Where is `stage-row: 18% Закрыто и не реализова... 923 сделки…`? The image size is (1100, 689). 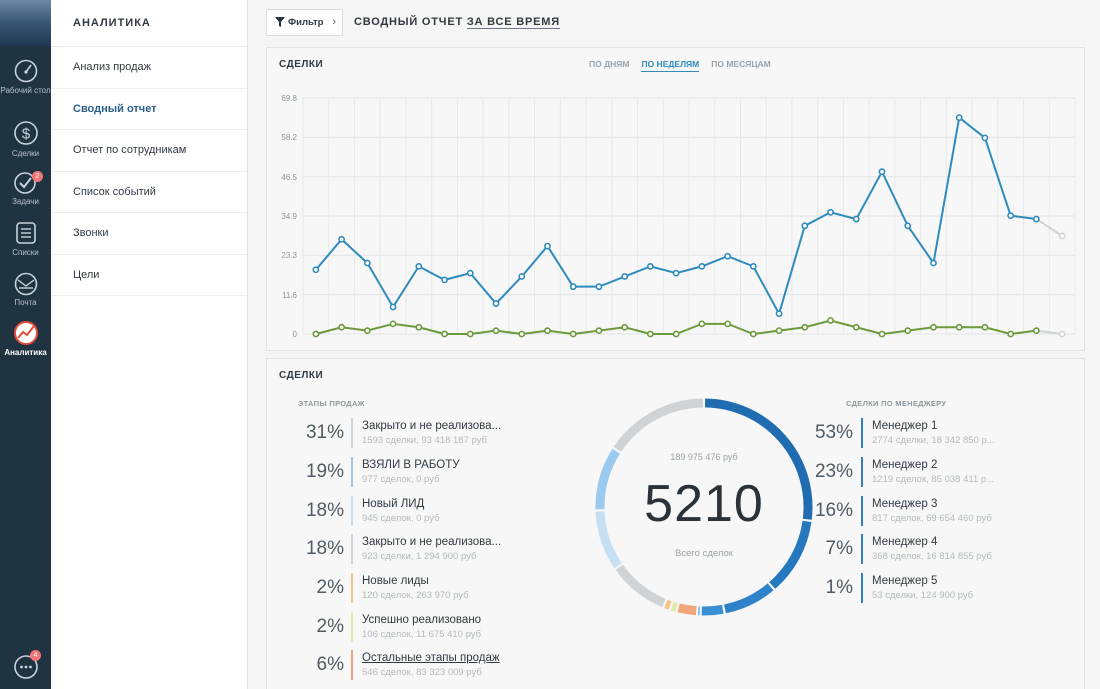
stage-row: 18% Закрыто и не реализова... 923 сделки… is located at coordinates (397, 550).